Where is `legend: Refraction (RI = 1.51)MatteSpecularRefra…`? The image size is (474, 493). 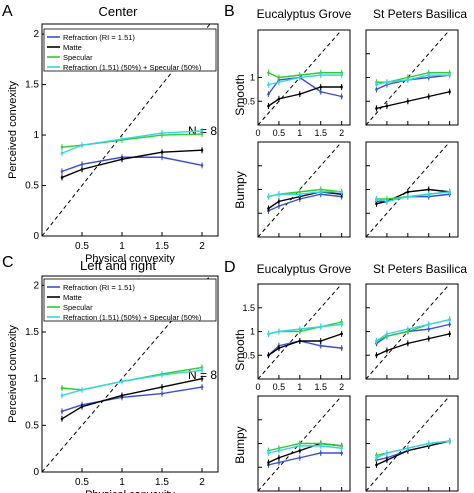
legend: Refraction (RI = 1.51)MatteSpecularRefra… is located at coordinates (130, 50).